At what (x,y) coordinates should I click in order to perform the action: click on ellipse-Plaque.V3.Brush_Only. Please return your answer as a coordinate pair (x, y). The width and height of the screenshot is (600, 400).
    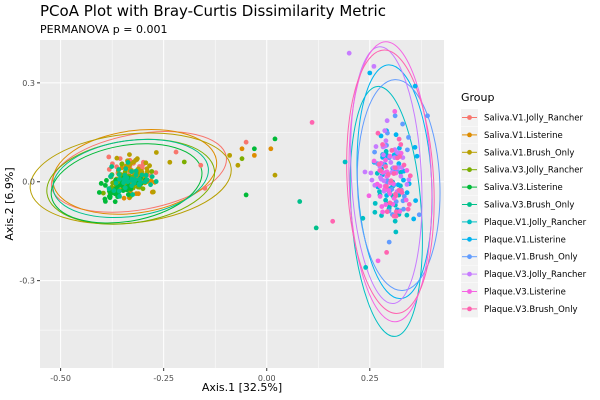
    Looking at the image, I should click on (390, 181).